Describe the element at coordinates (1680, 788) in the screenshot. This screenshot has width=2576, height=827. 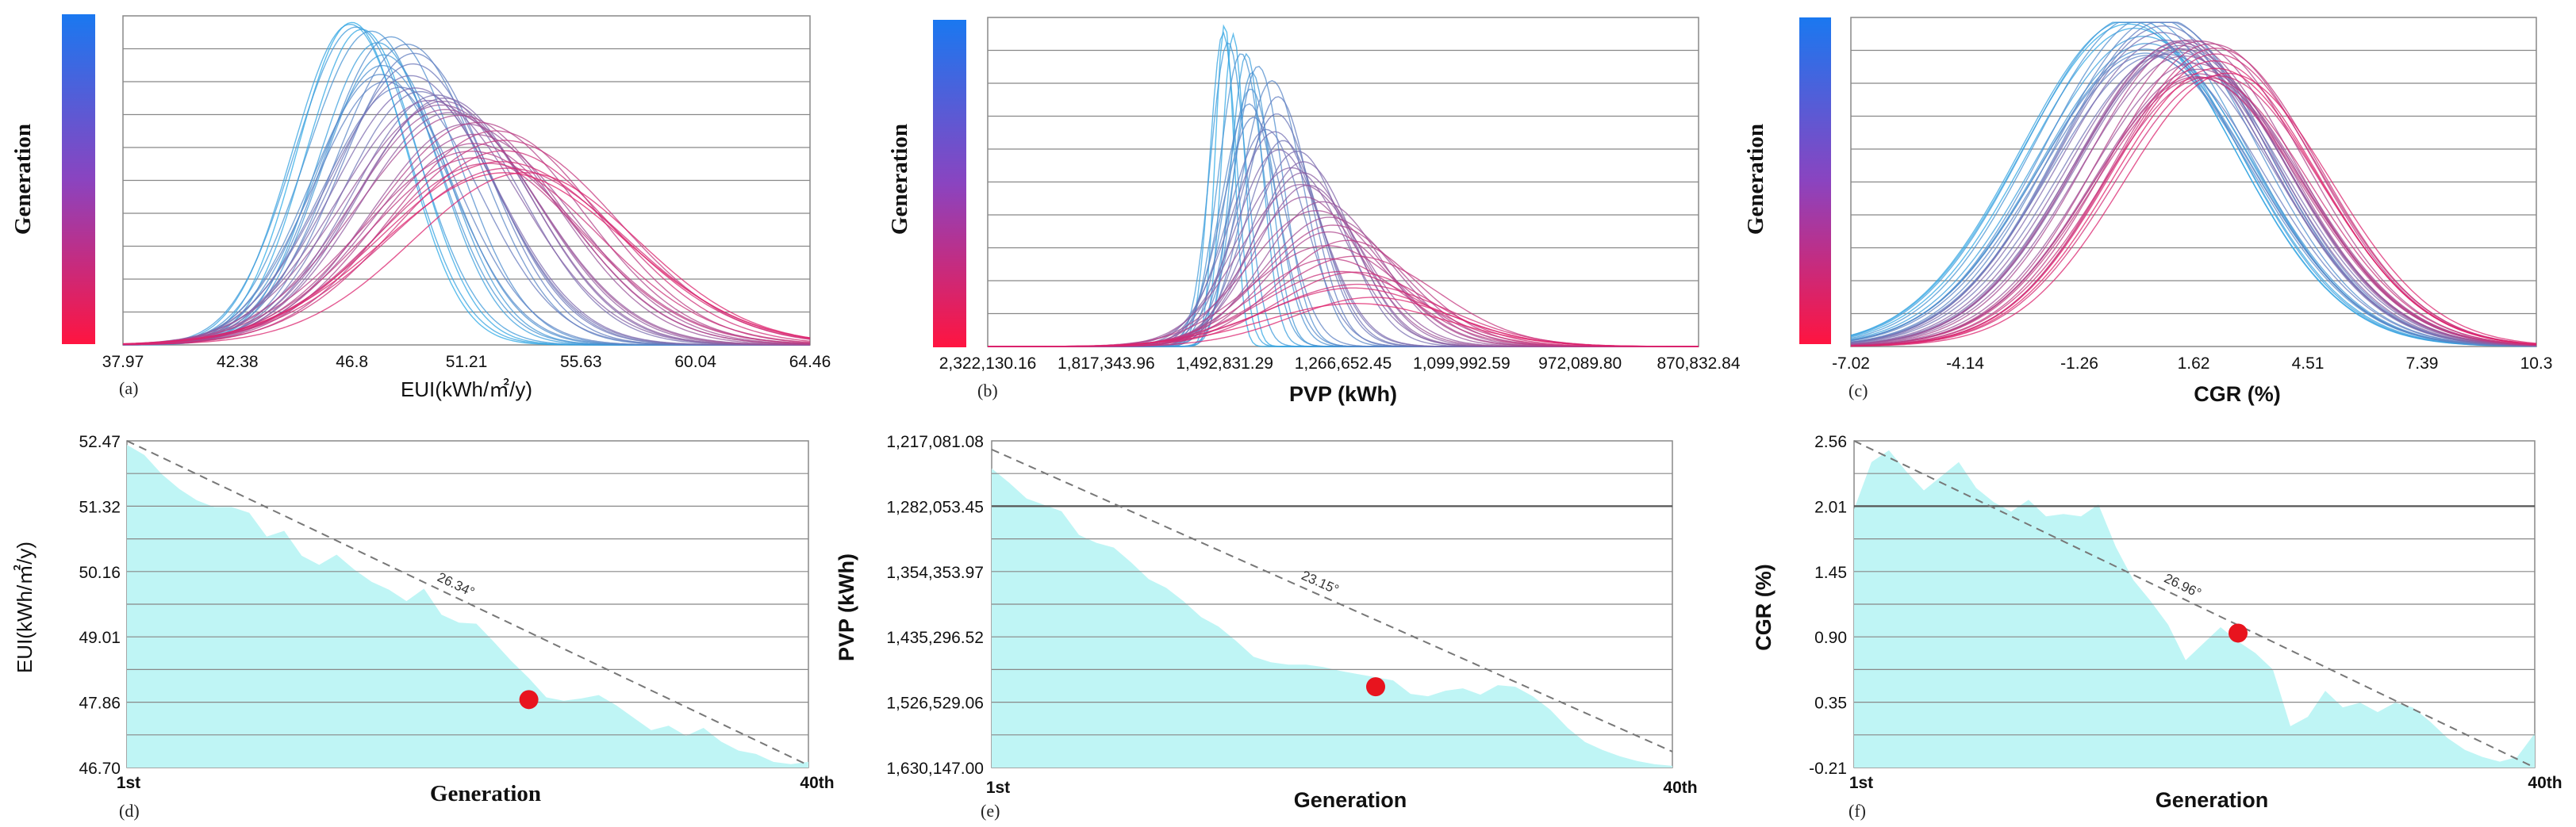
I see `x-tick-end-e: 40th` at that location.